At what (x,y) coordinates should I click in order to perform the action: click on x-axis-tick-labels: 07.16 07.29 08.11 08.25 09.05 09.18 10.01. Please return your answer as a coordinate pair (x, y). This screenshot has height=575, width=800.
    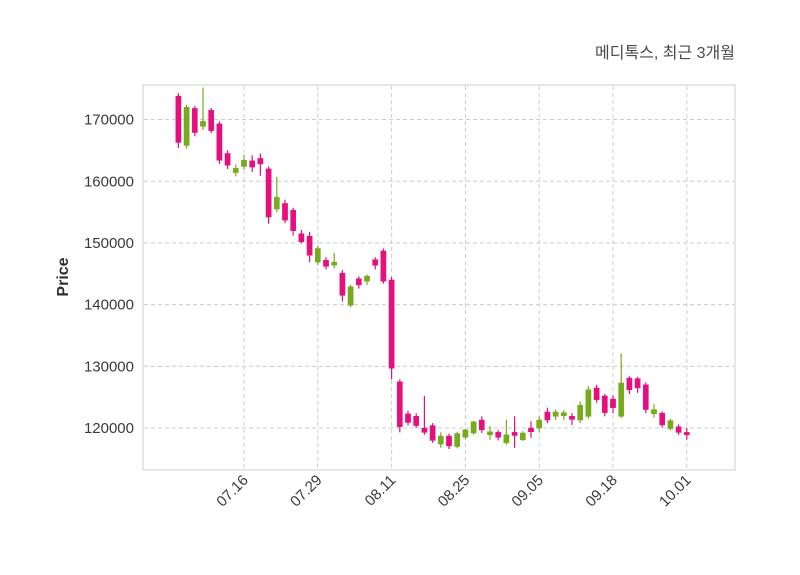
    Looking at the image, I should click on (453, 491).